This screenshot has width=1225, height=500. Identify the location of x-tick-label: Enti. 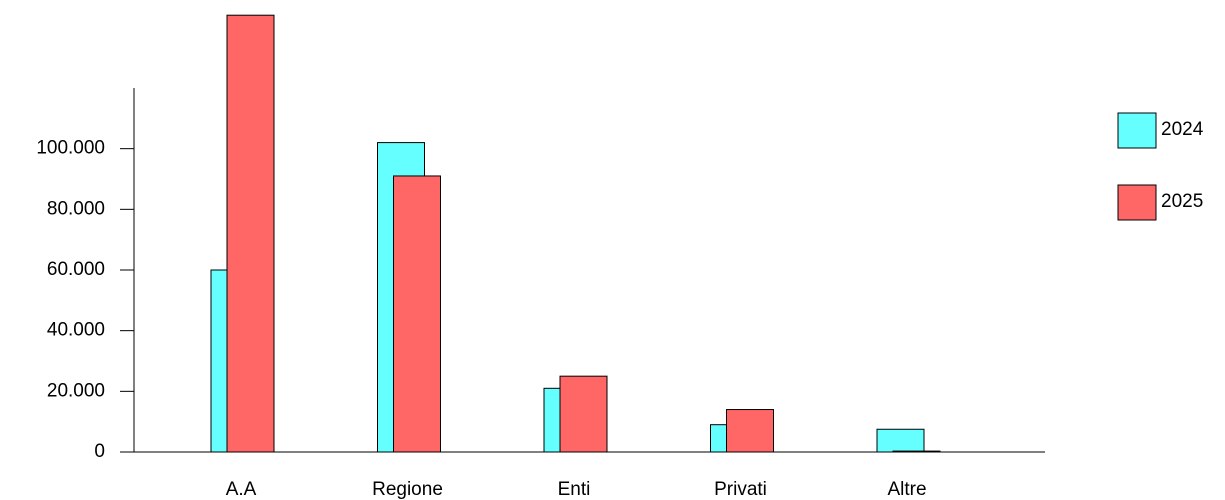
(574, 489).